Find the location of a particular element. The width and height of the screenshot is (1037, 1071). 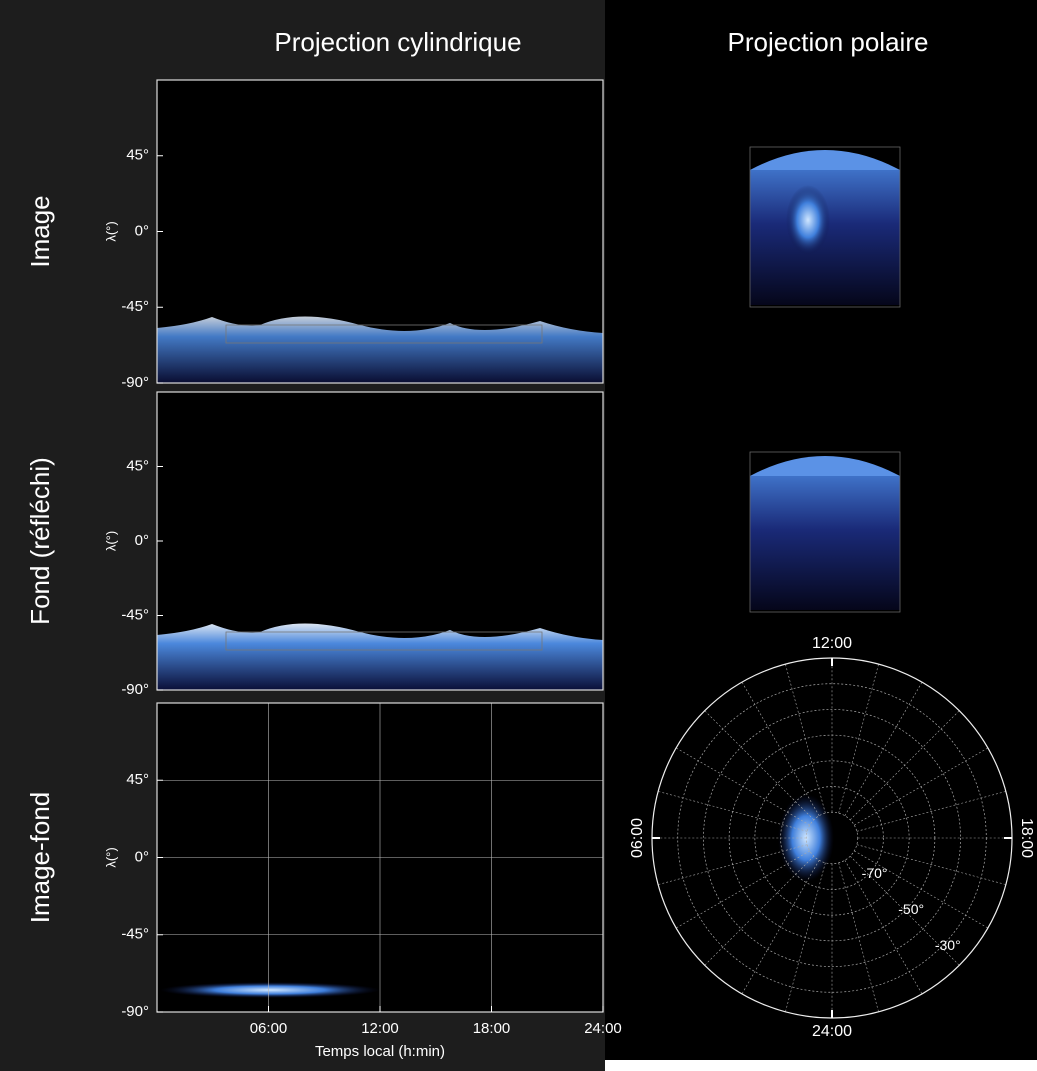

angle-tick-label: 12:00 is located at coordinates (832, 643).